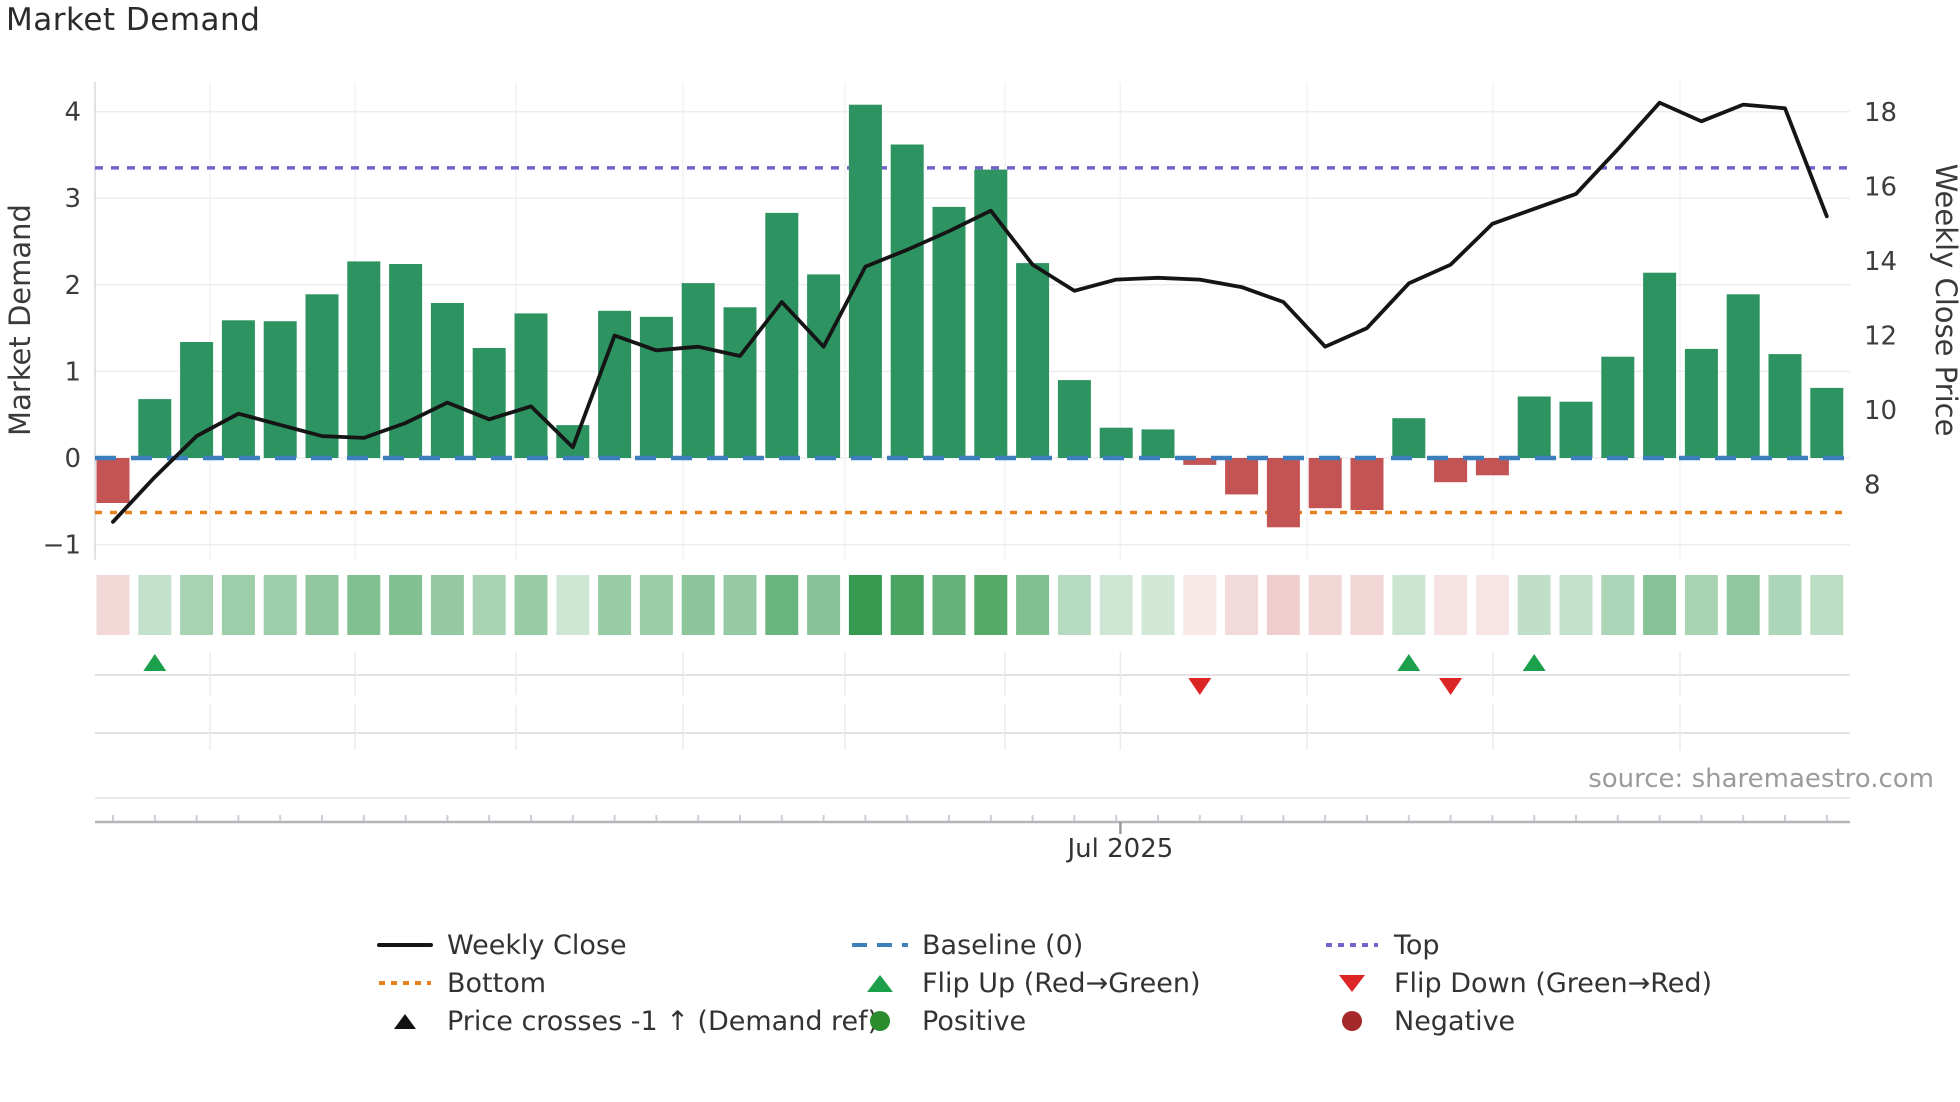 The image size is (1960, 1102). What do you see at coordinates (72, 459) in the screenshot?
I see `left-axis-tick: 0` at bounding box center [72, 459].